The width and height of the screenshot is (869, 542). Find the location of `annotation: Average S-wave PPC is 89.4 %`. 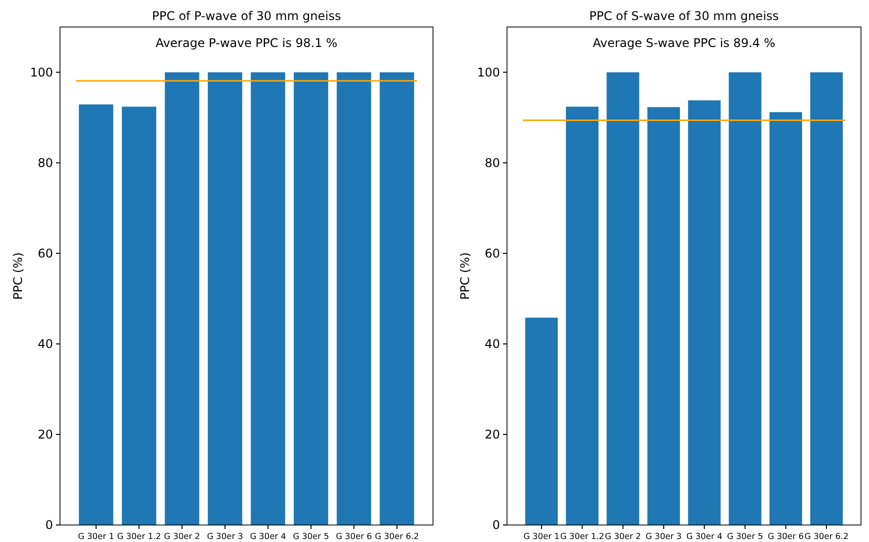

annotation: Average S-wave PPC is 89.4 % is located at coordinates (684, 43).